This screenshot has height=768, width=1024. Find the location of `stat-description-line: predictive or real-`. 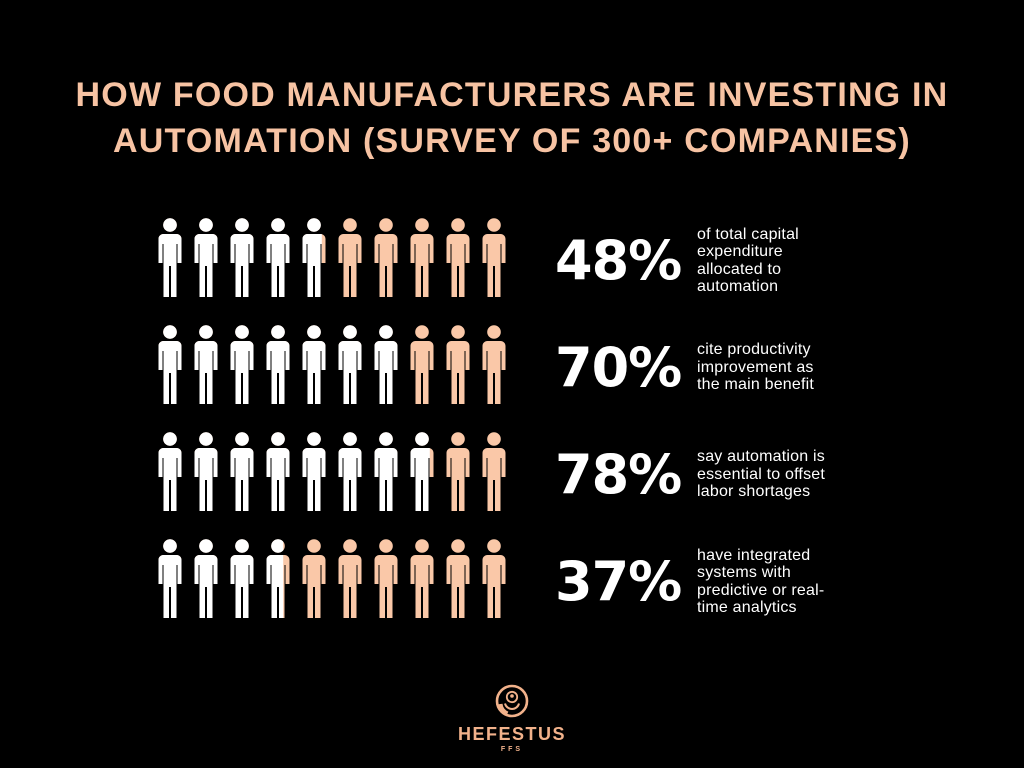

stat-description-line: predictive or real- is located at coordinates (761, 590).